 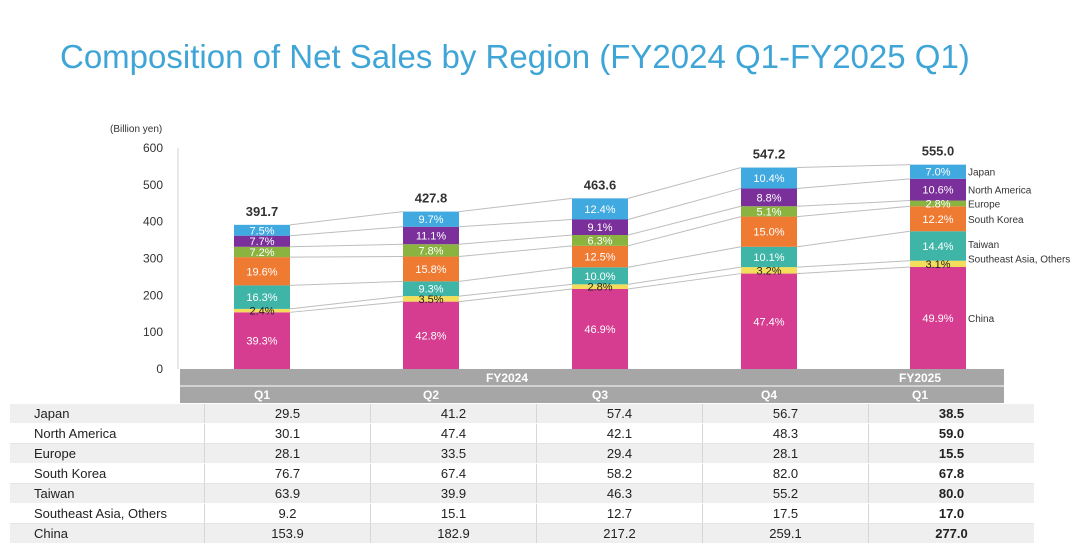 What do you see at coordinates (262, 211) in the screenshot?
I see `total-label: 391.7` at bounding box center [262, 211].